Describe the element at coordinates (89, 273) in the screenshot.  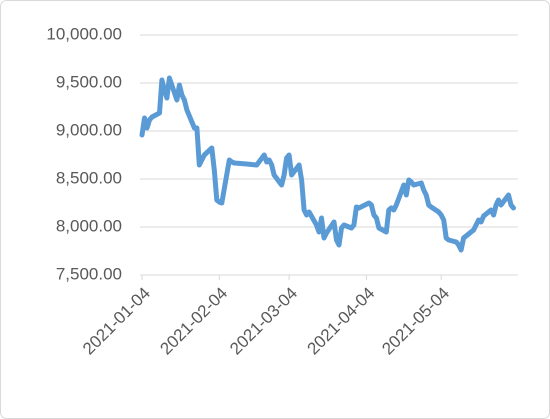
I see `y-tick-label: 7,500.00` at that location.